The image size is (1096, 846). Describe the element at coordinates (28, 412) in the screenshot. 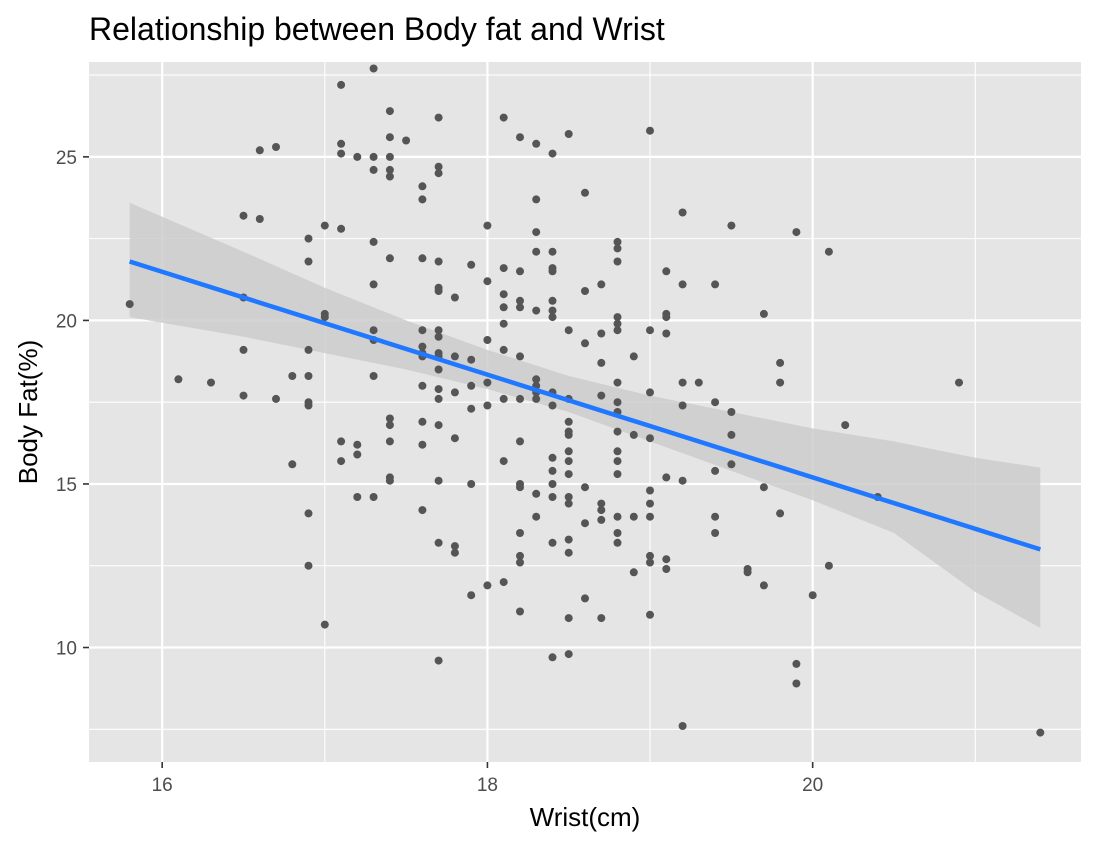

I see `y-axis-title: Body Fat(%)` at that location.